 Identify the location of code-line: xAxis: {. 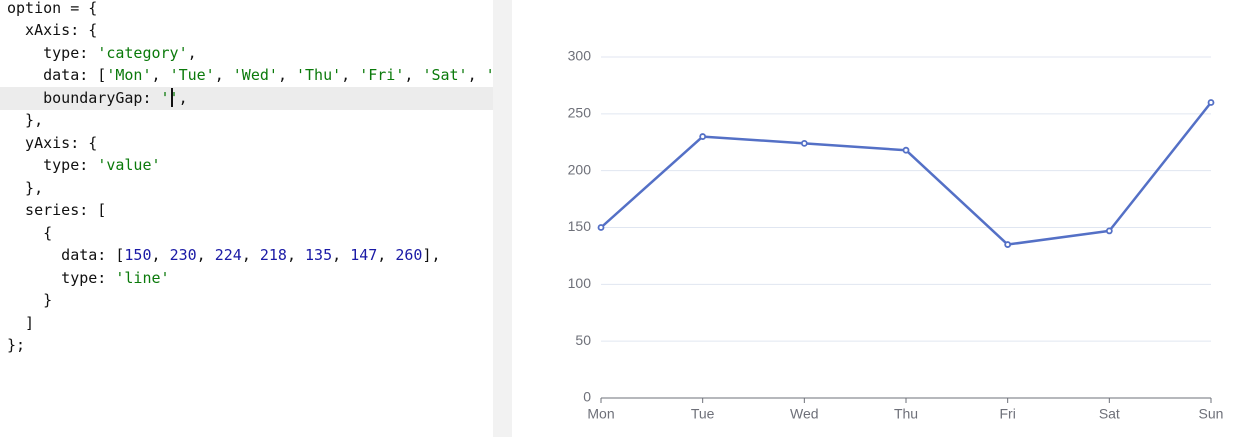
(52, 30).